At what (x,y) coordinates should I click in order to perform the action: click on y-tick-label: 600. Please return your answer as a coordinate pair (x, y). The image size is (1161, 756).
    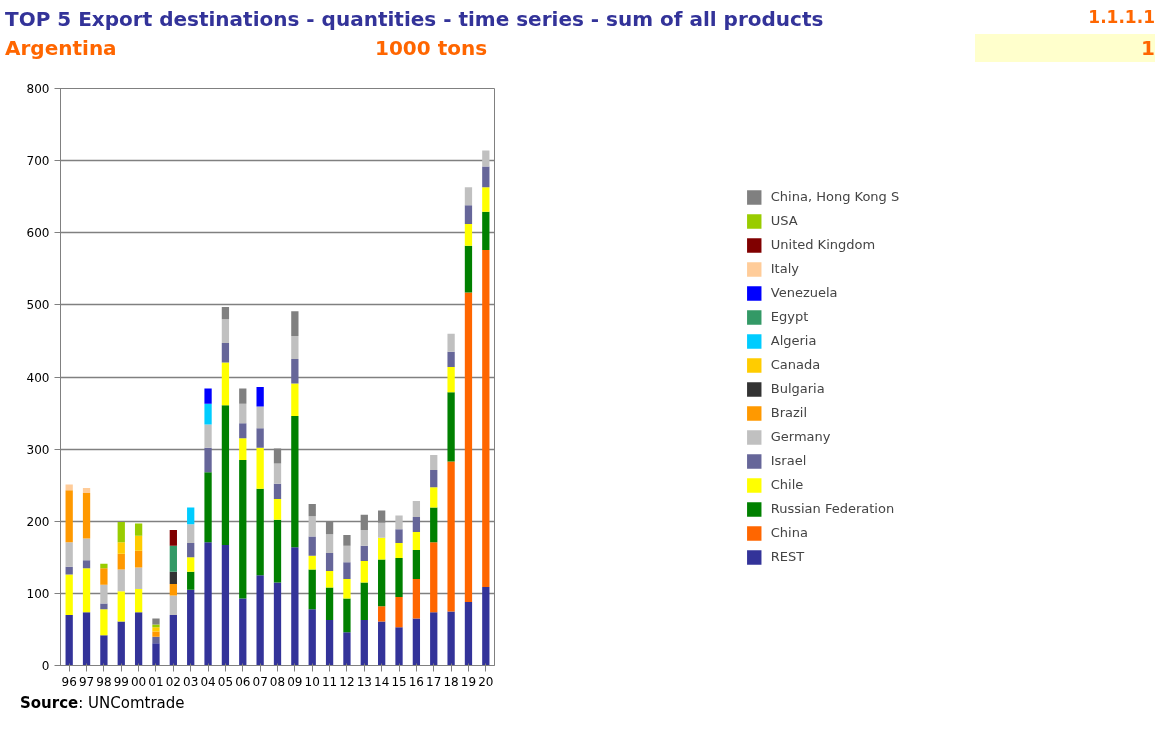
    Looking at the image, I should click on (38, 233).